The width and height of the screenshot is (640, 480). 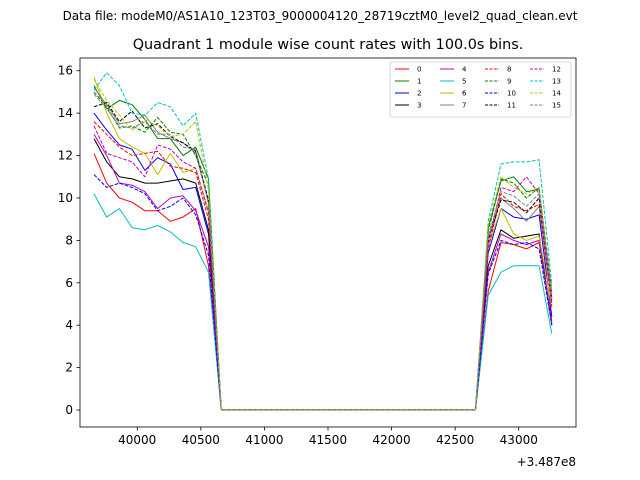 What do you see at coordinates (556, 70) in the screenshot?
I see `legend-label-12: 12` at bounding box center [556, 70].